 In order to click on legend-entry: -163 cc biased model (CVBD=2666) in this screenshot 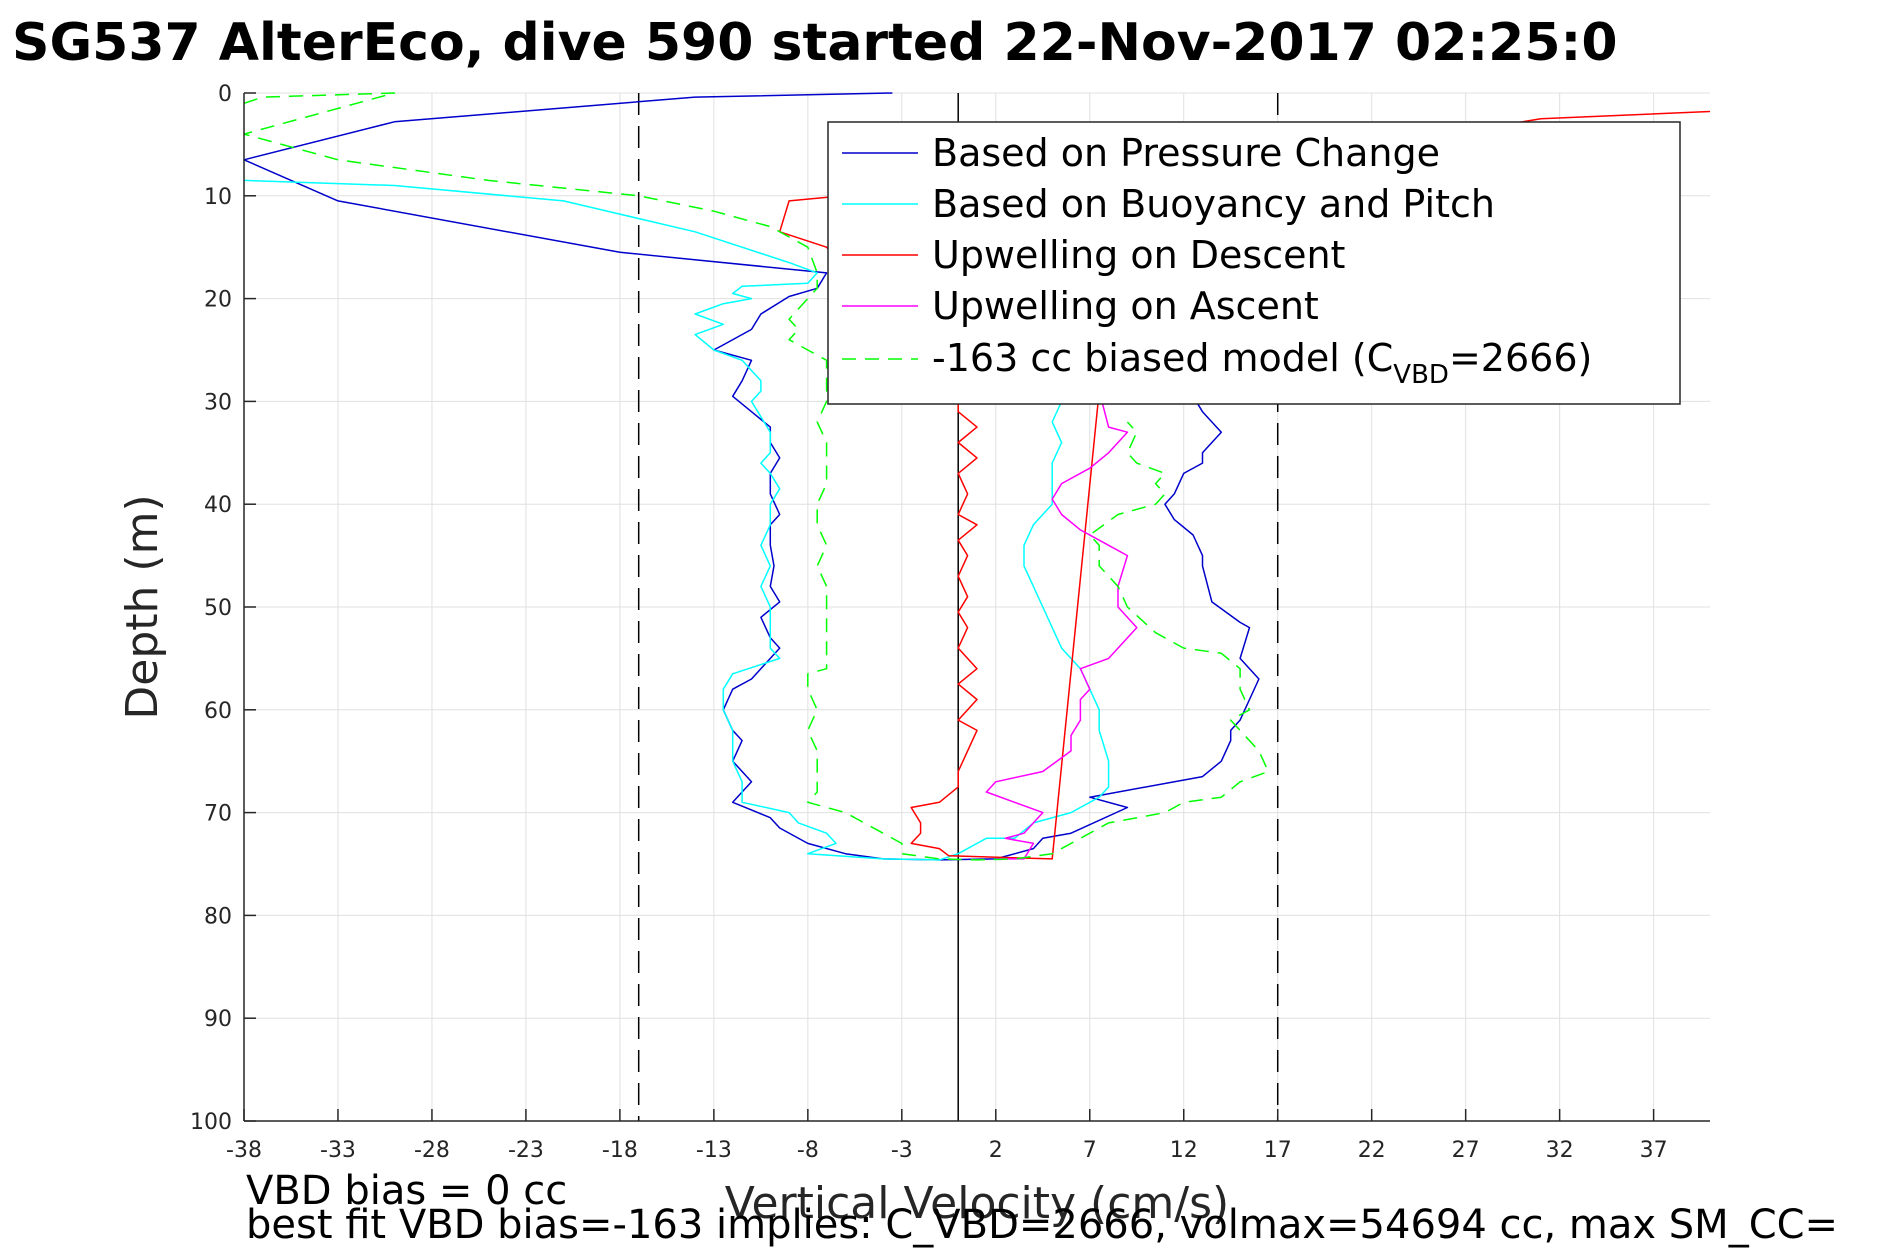, I will do `click(1217, 363)`.